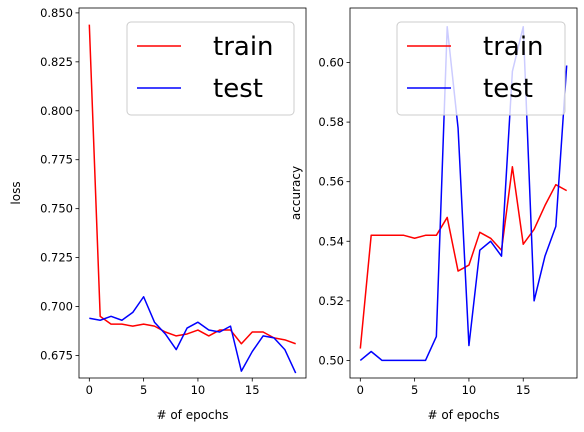  Describe the element at coordinates (331, 241) in the screenshot. I see `y-tick-label: 0.54` at that location.